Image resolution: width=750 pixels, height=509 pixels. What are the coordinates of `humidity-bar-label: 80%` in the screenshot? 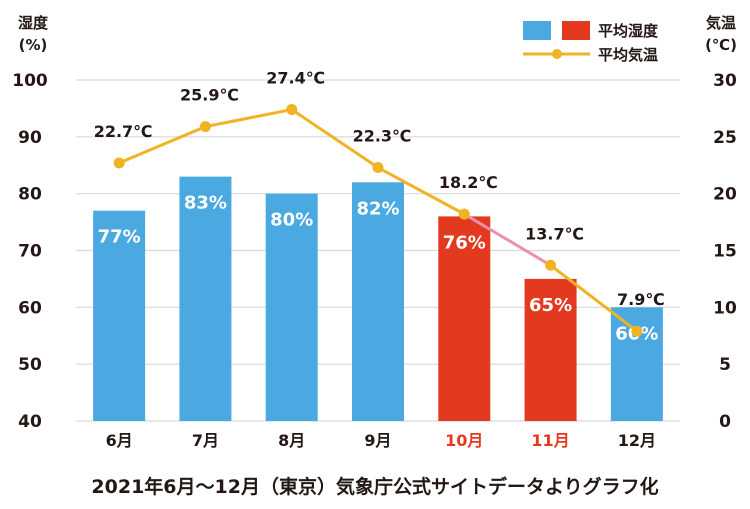 It's located at (291, 220).